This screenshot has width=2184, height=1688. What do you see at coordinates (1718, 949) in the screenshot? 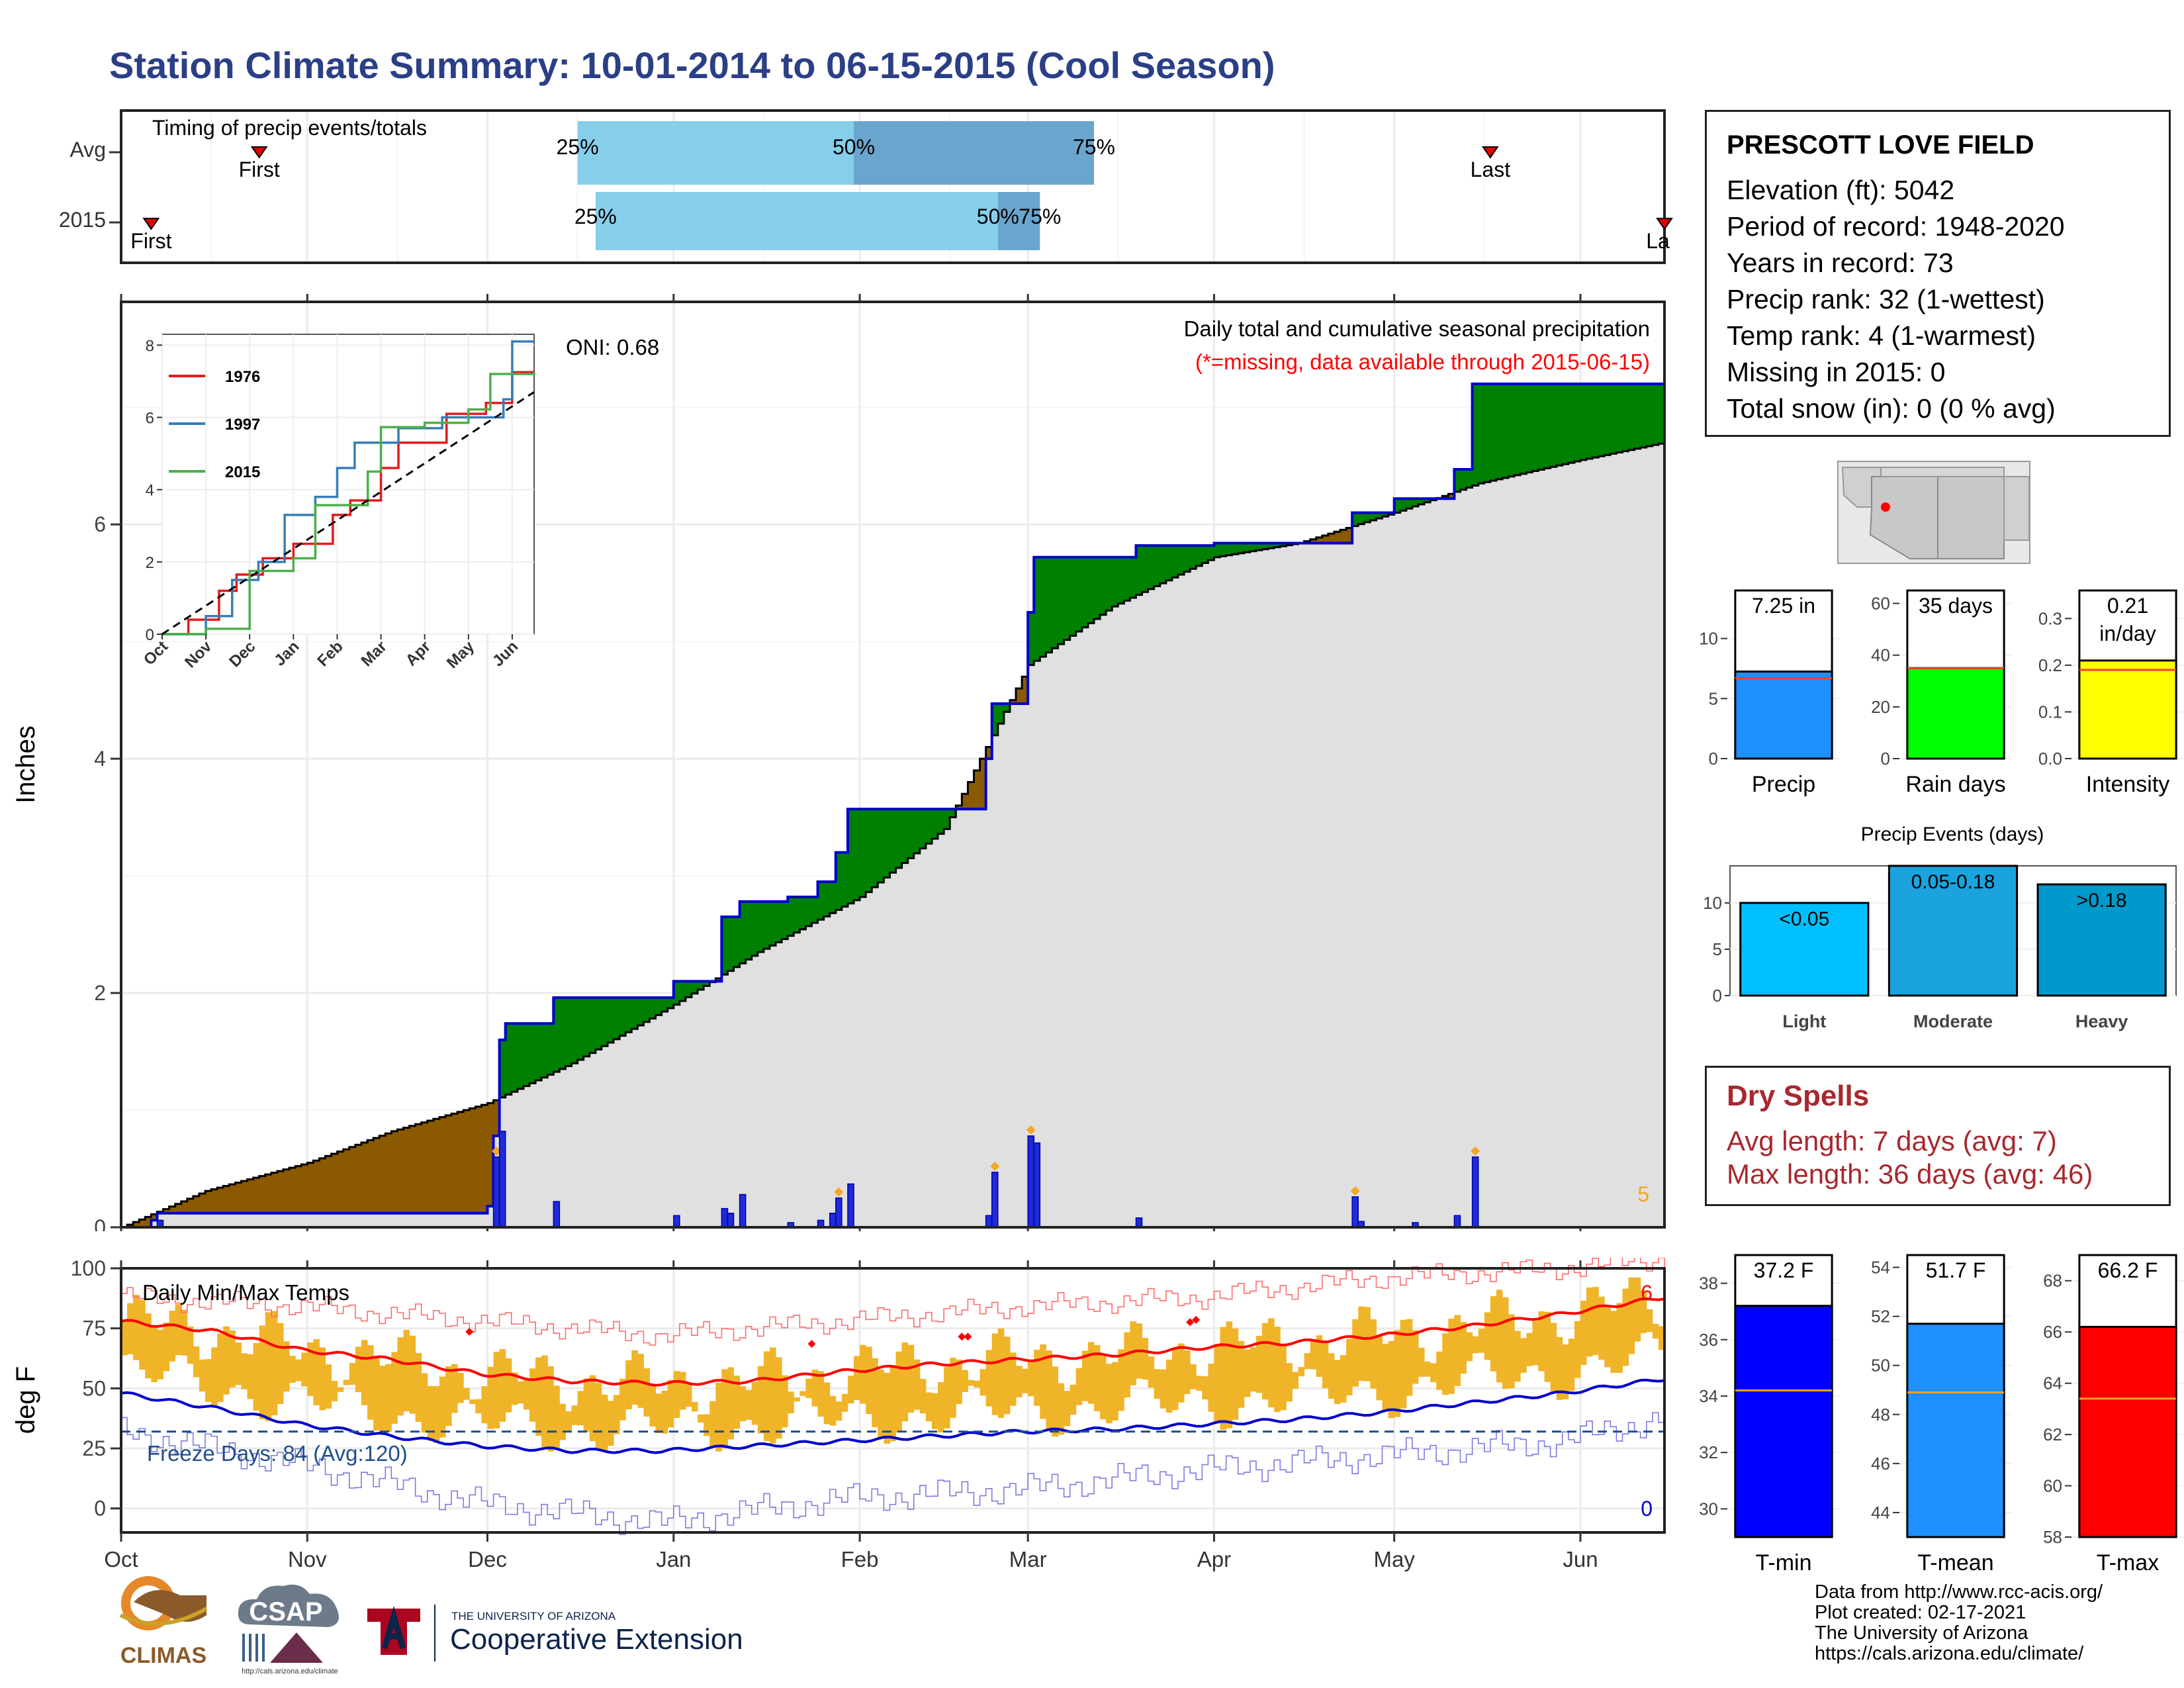
I see `precip-events-tick-label: 5` at bounding box center [1718, 949].